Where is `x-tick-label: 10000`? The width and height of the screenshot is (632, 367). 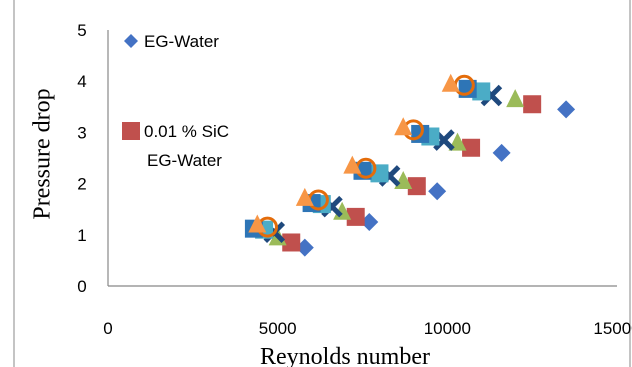
x-tick-label: 10000 is located at coordinates (447, 328).